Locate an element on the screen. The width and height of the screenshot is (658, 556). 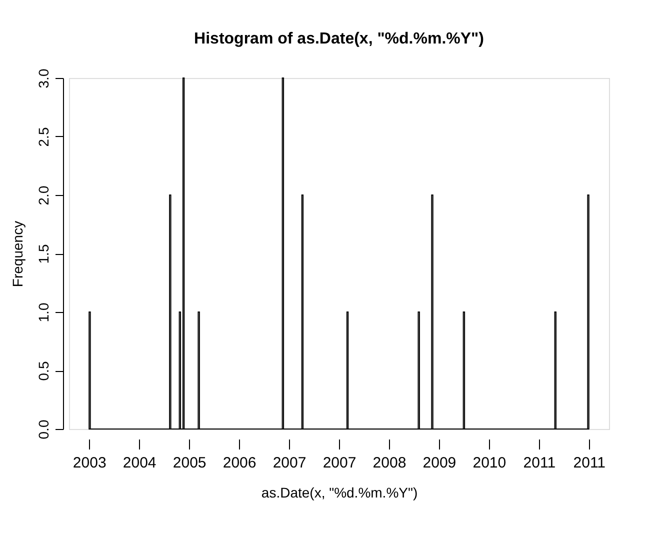
y-tick-label: 2.0 is located at coordinates (44, 196).